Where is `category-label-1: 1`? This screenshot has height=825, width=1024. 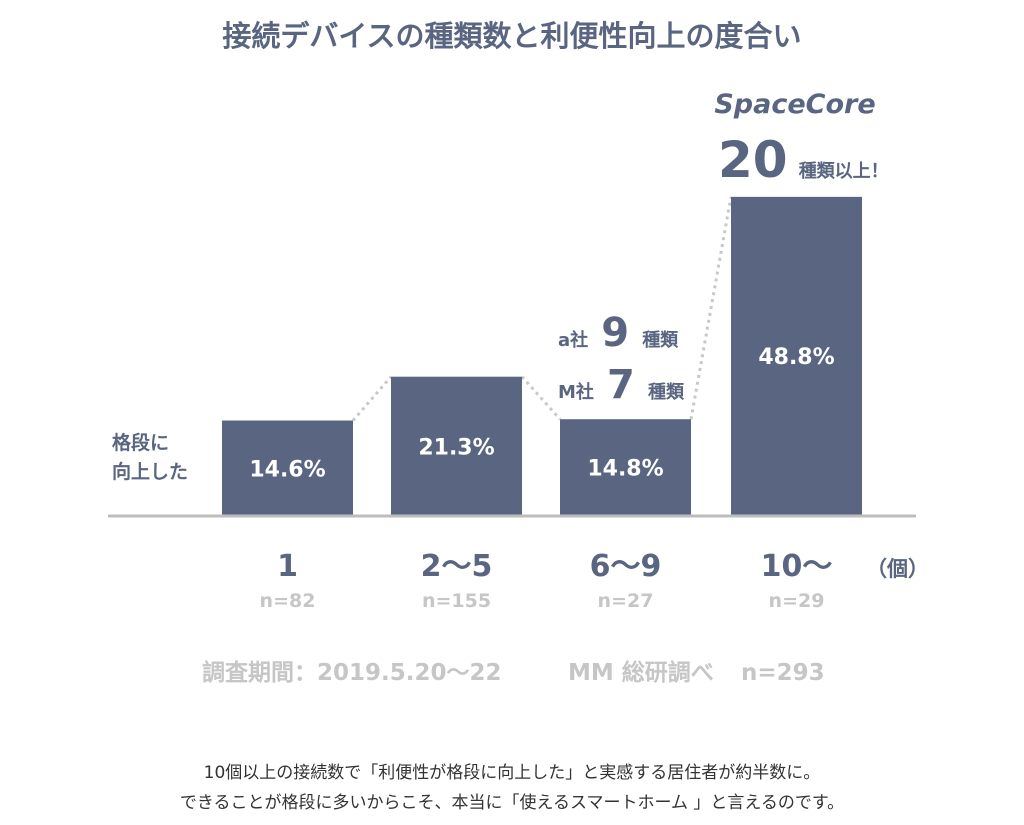 category-label-1: 1 is located at coordinates (287, 566).